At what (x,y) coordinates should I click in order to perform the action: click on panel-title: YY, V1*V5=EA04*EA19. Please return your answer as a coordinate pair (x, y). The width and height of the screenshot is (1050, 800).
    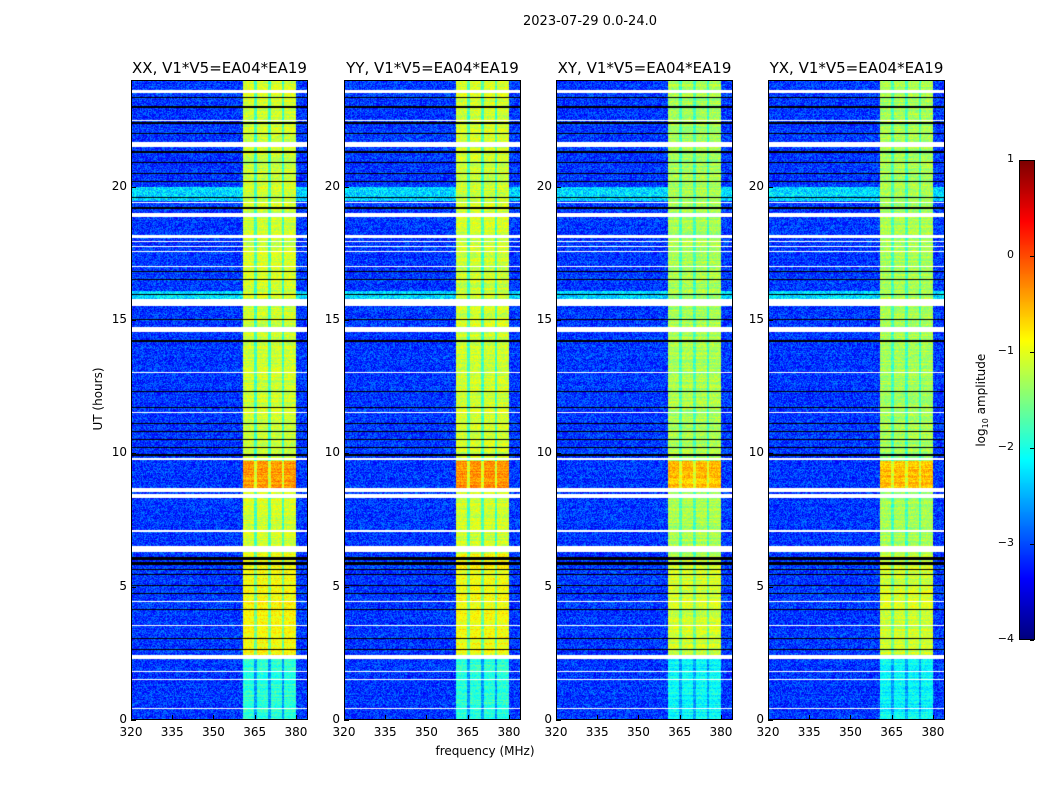
    Looking at the image, I should click on (432, 68).